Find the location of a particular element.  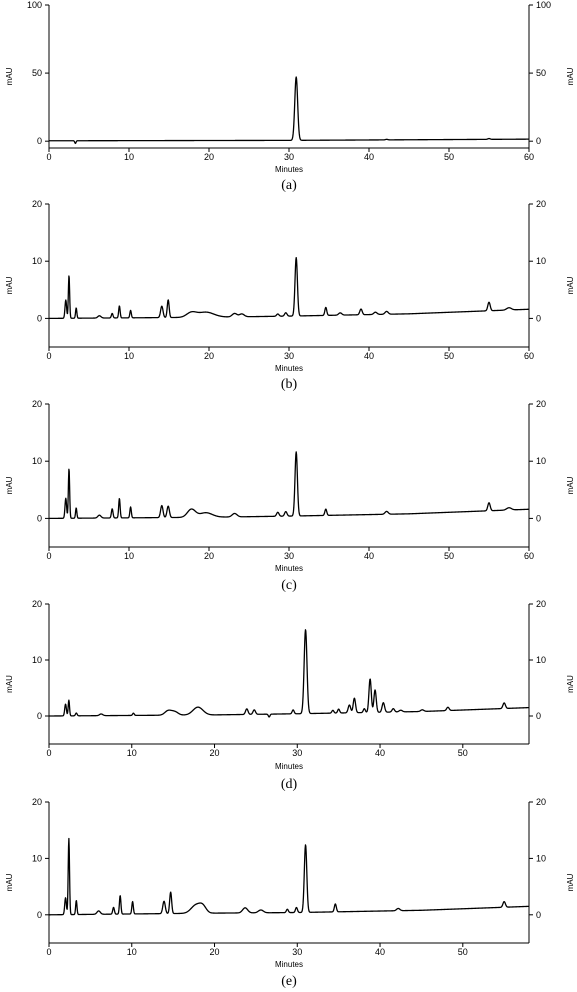

panel-caption: (e) is located at coordinates (289, 981).